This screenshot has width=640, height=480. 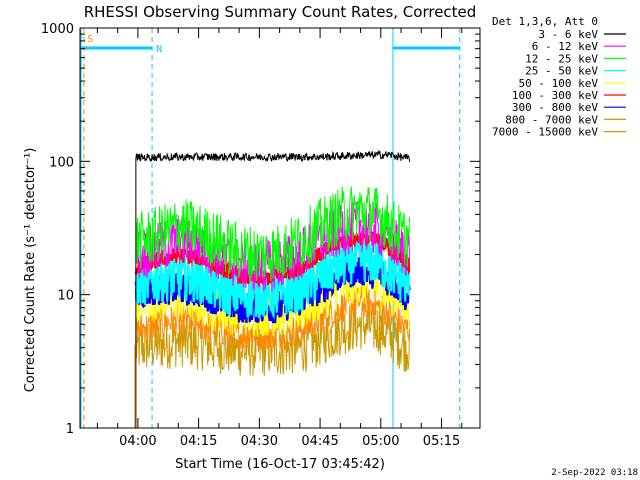 What do you see at coordinates (545, 132) in the screenshot?
I see `legend-label: 7000 - 15000 keV` at bounding box center [545, 132].